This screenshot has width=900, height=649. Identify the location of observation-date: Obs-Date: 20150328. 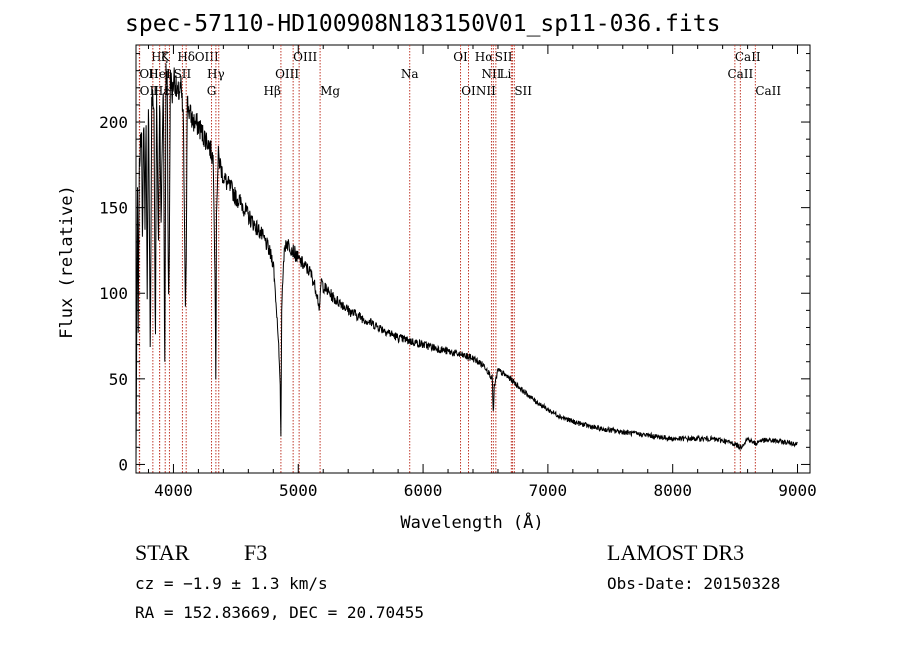
(694, 583).